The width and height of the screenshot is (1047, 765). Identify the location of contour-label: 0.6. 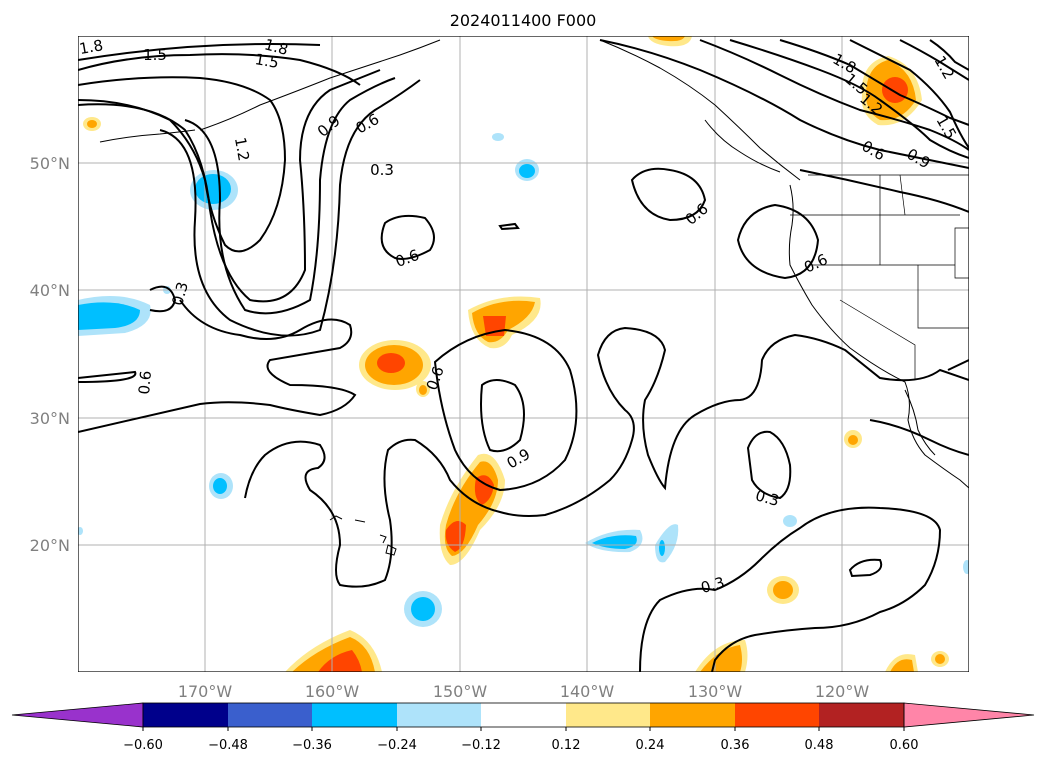
(145, 382).